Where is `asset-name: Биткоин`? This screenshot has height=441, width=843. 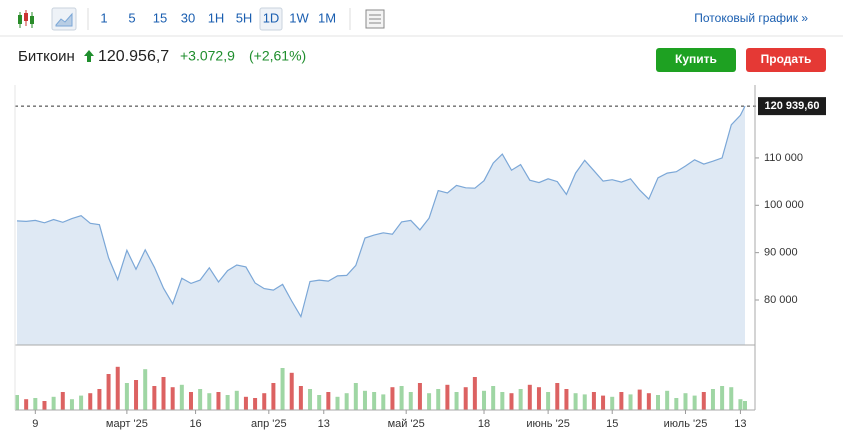 asset-name: Биткоин is located at coordinates (46, 56).